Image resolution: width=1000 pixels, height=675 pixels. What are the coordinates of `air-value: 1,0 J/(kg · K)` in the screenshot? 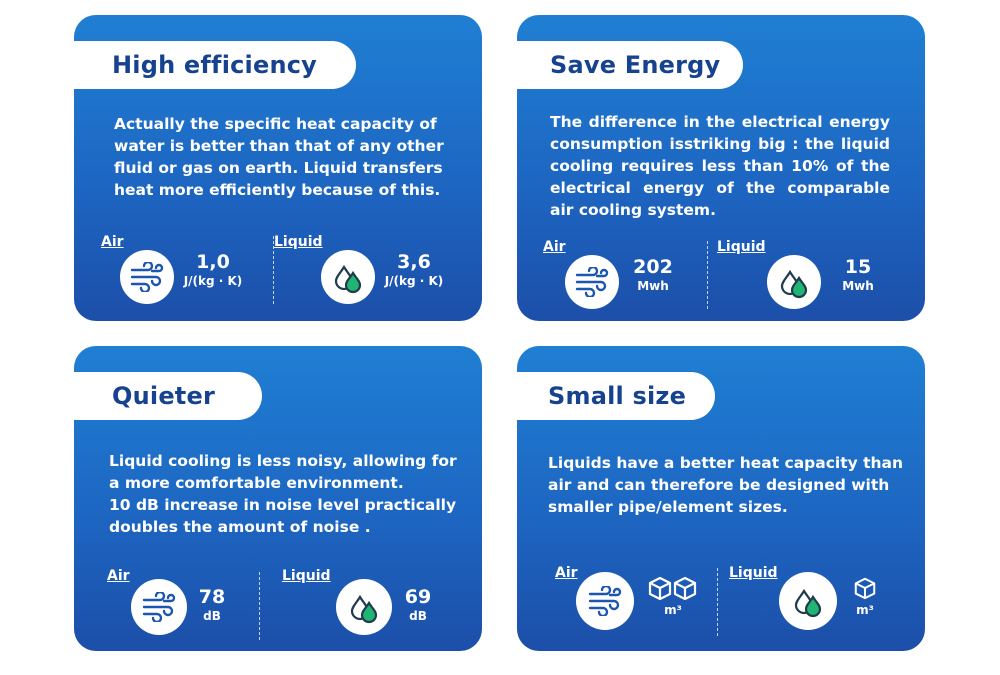 It's located at (213, 270).